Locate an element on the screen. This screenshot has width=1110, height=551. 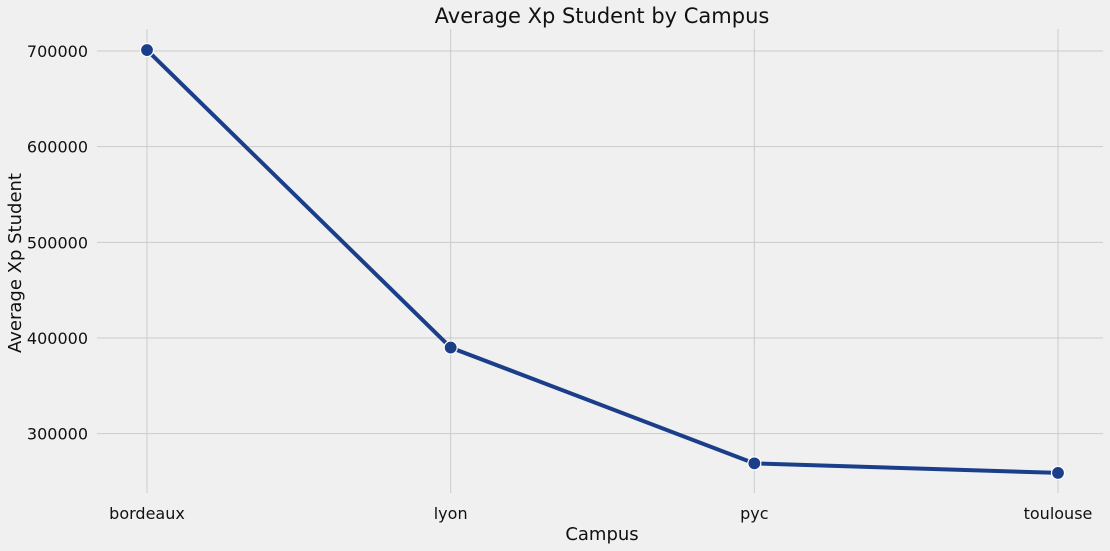
y-tick-label: 400000 is located at coordinates (57, 338).